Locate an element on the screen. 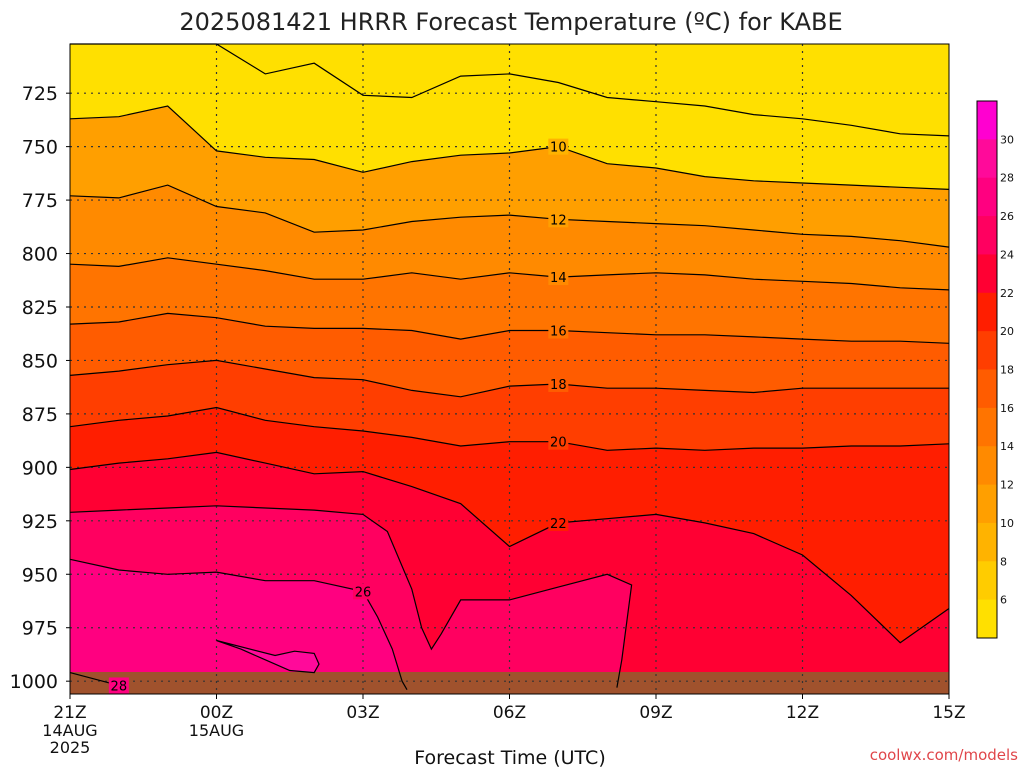 Image resolution: width=1024 pixels, height=772 pixels. y-tick-label-975: 975 is located at coordinates (40, 629).